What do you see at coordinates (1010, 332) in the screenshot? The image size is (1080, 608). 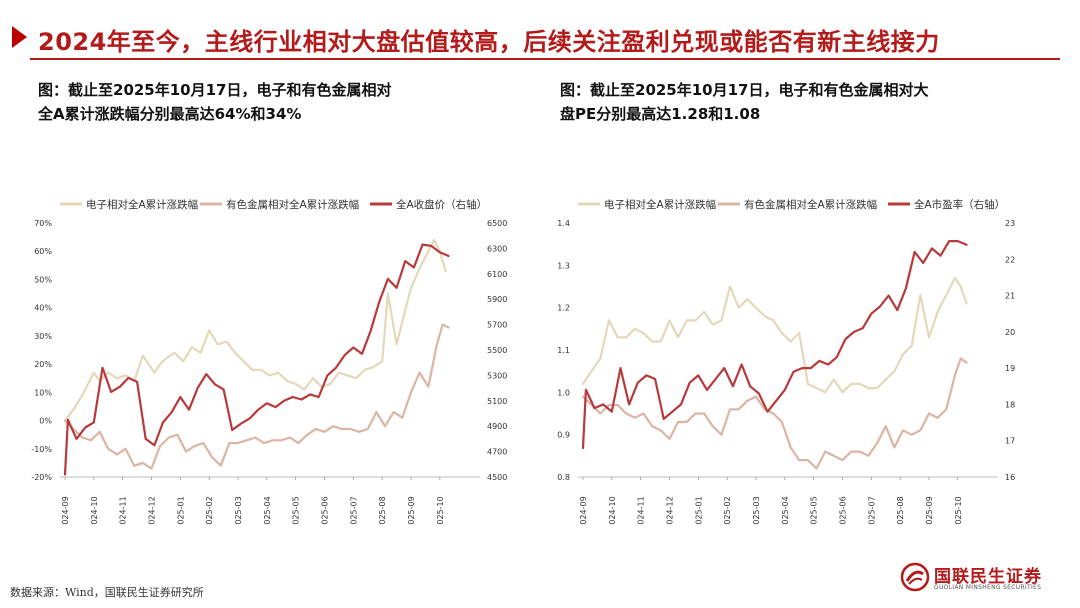 I see `y-right-tick-label: 20` at bounding box center [1010, 332].